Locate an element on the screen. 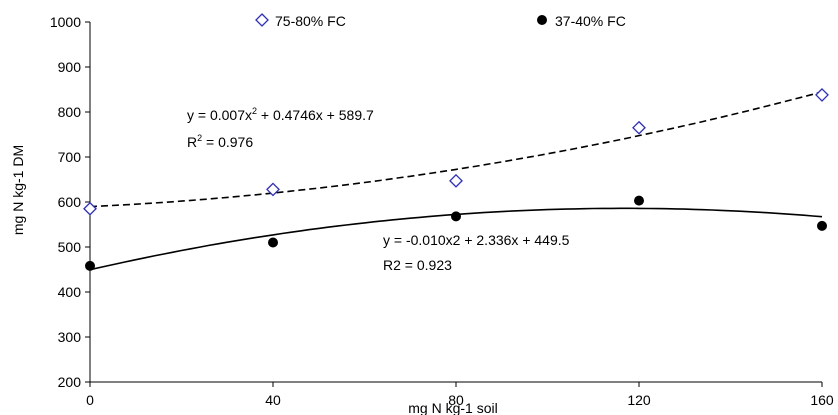 The height and width of the screenshot is (415, 838). legend-marker-diamond is located at coordinates (262, 20).